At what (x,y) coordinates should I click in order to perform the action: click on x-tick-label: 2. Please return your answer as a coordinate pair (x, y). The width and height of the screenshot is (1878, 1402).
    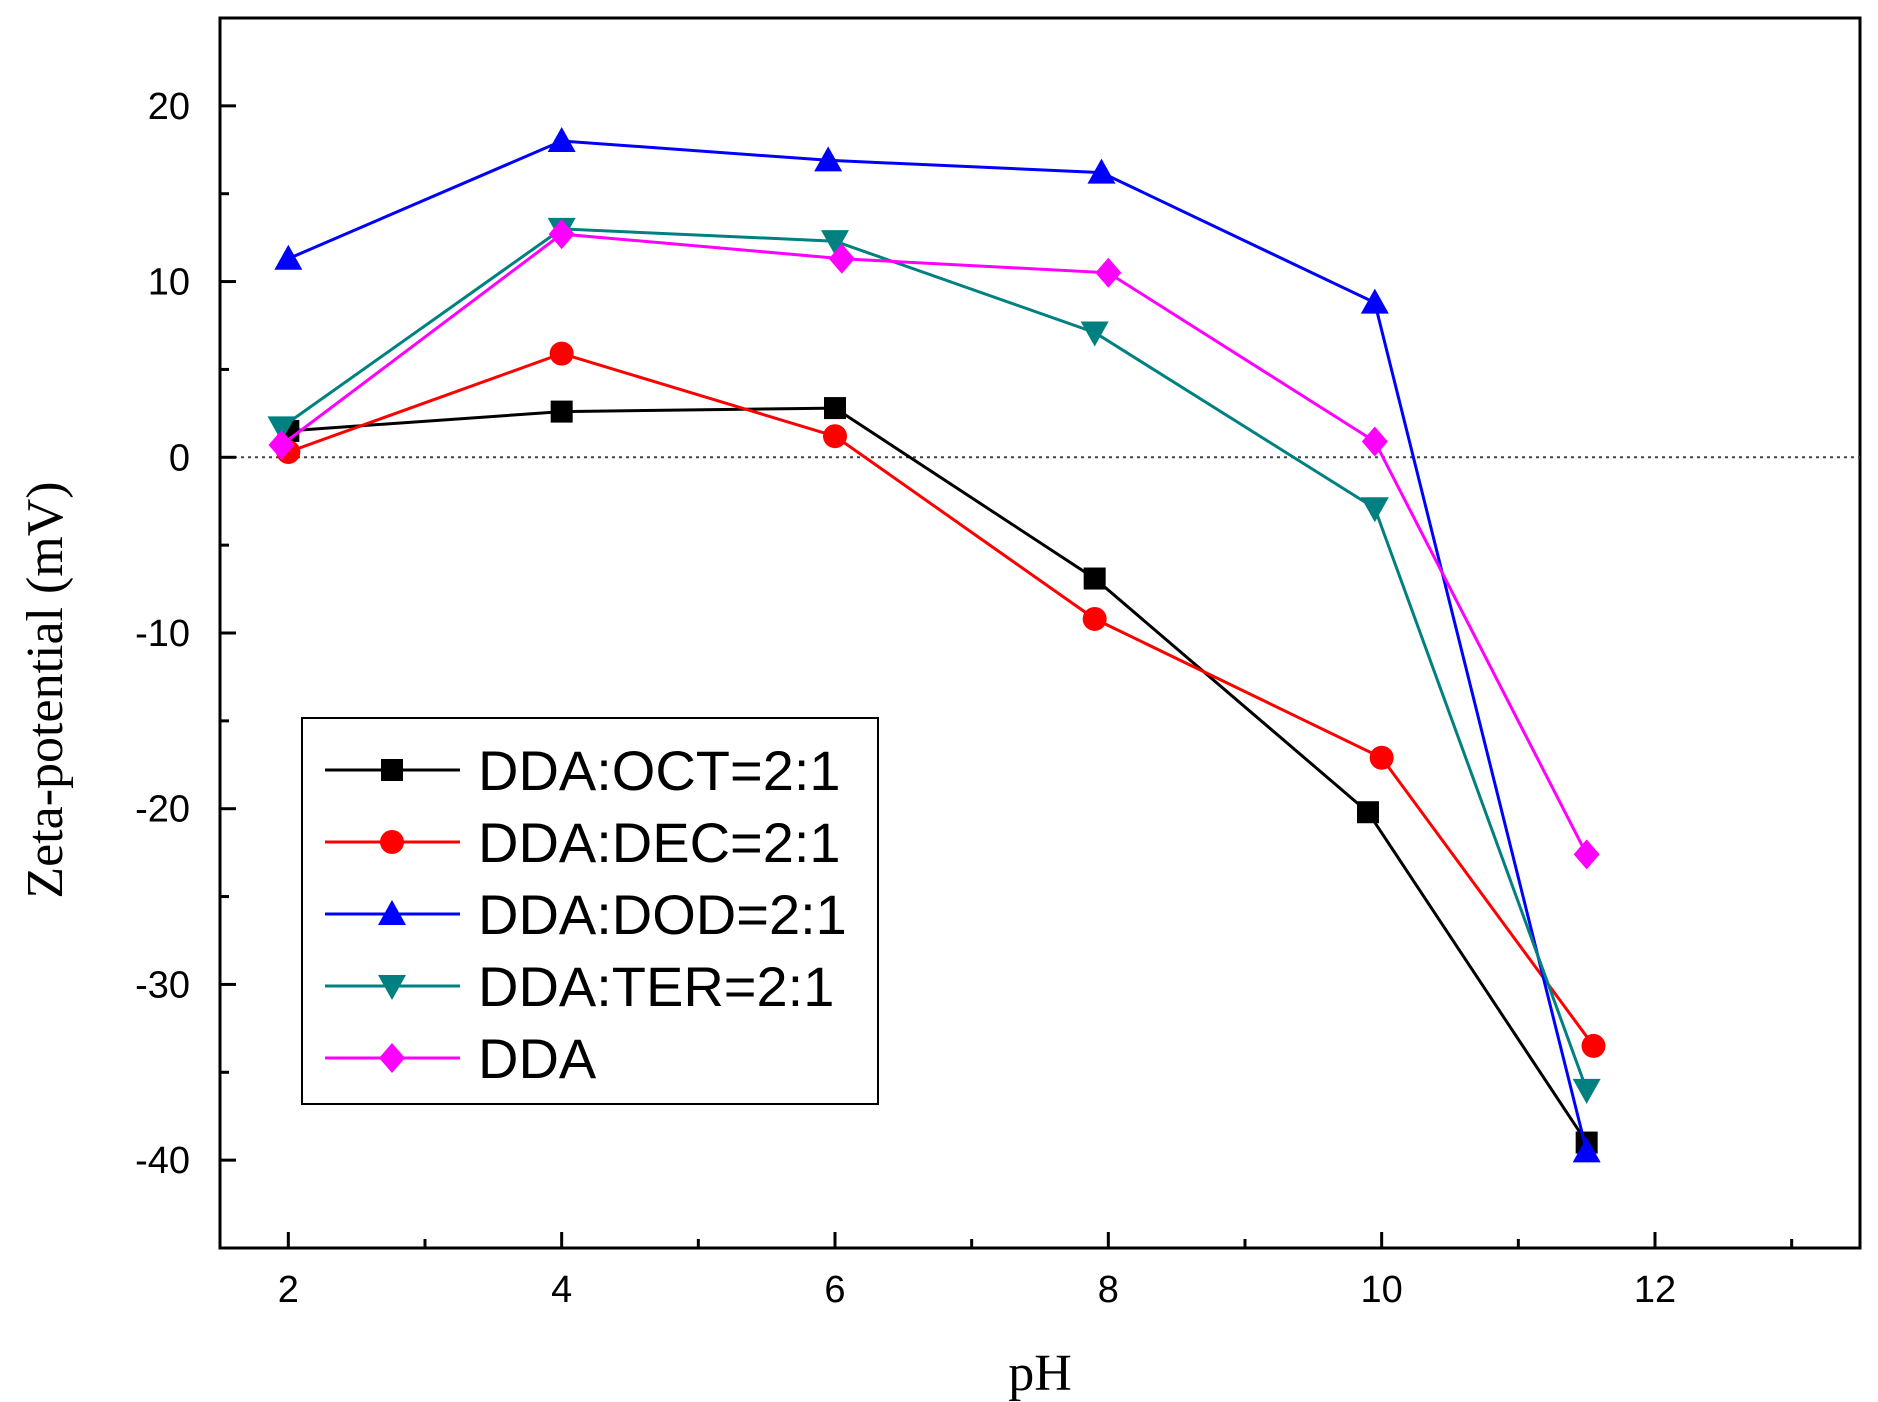
    Looking at the image, I should click on (288, 1290).